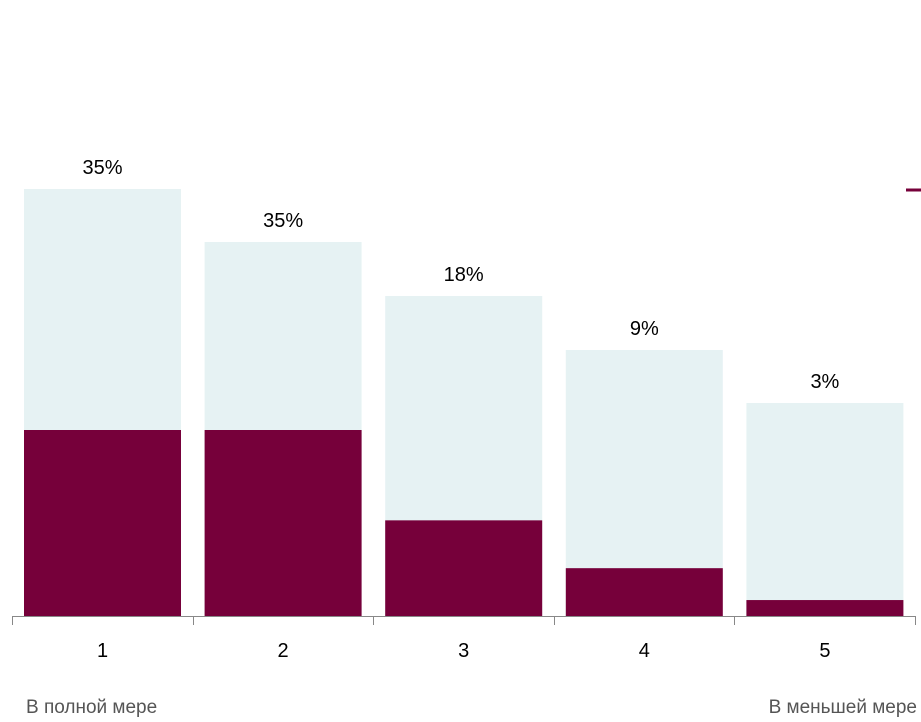 This screenshot has height=722, width=921. Describe the element at coordinates (464, 275) in the screenshot. I see `data-label-3: 18%` at that location.